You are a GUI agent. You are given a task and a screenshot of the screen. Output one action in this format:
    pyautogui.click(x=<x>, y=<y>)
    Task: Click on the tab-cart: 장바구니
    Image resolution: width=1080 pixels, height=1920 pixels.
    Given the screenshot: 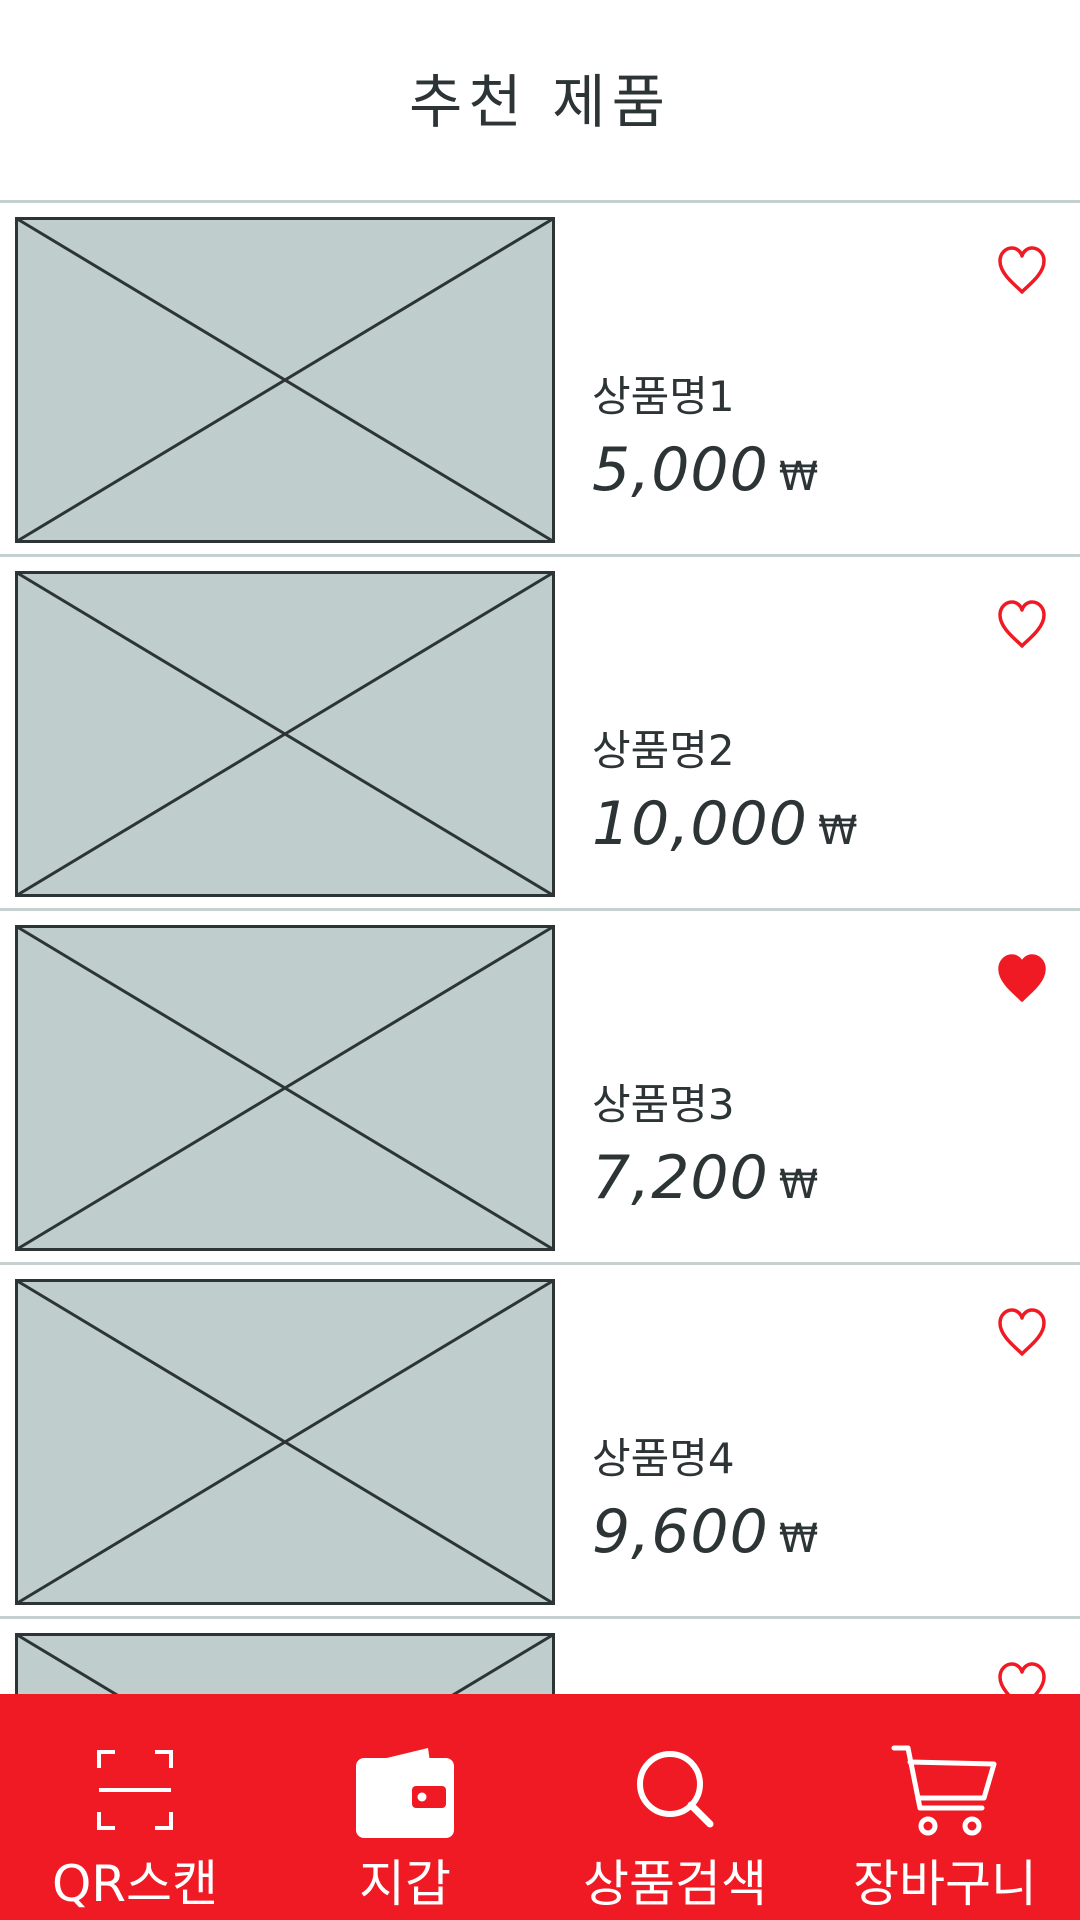 What is the action you would take?
    pyautogui.click(x=945, y=1807)
    